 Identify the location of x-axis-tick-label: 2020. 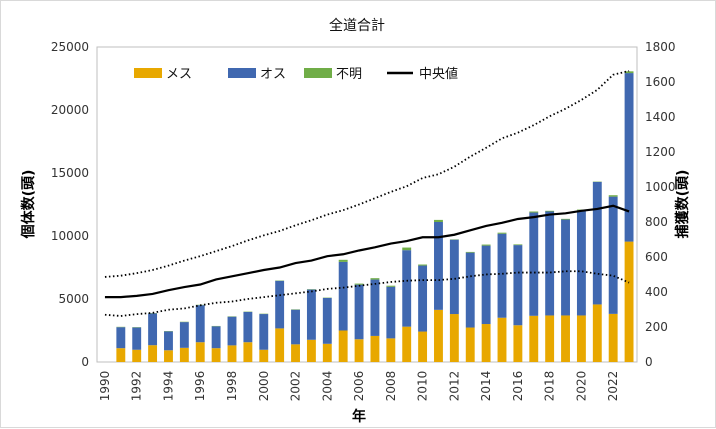
(581, 386).